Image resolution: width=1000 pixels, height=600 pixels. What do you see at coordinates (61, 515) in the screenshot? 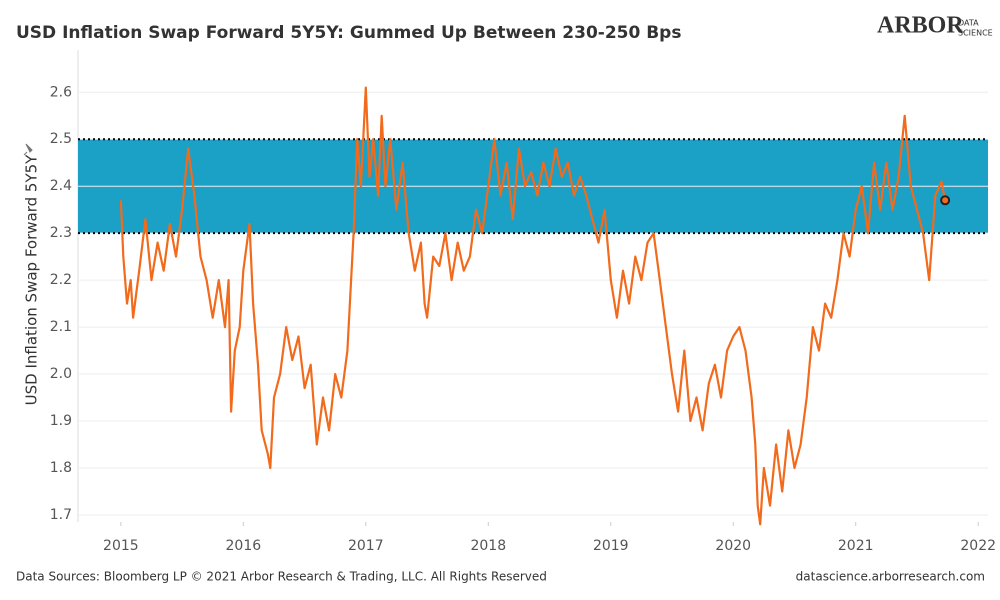
I see `y-tick-label: 1.7` at bounding box center [61, 515].